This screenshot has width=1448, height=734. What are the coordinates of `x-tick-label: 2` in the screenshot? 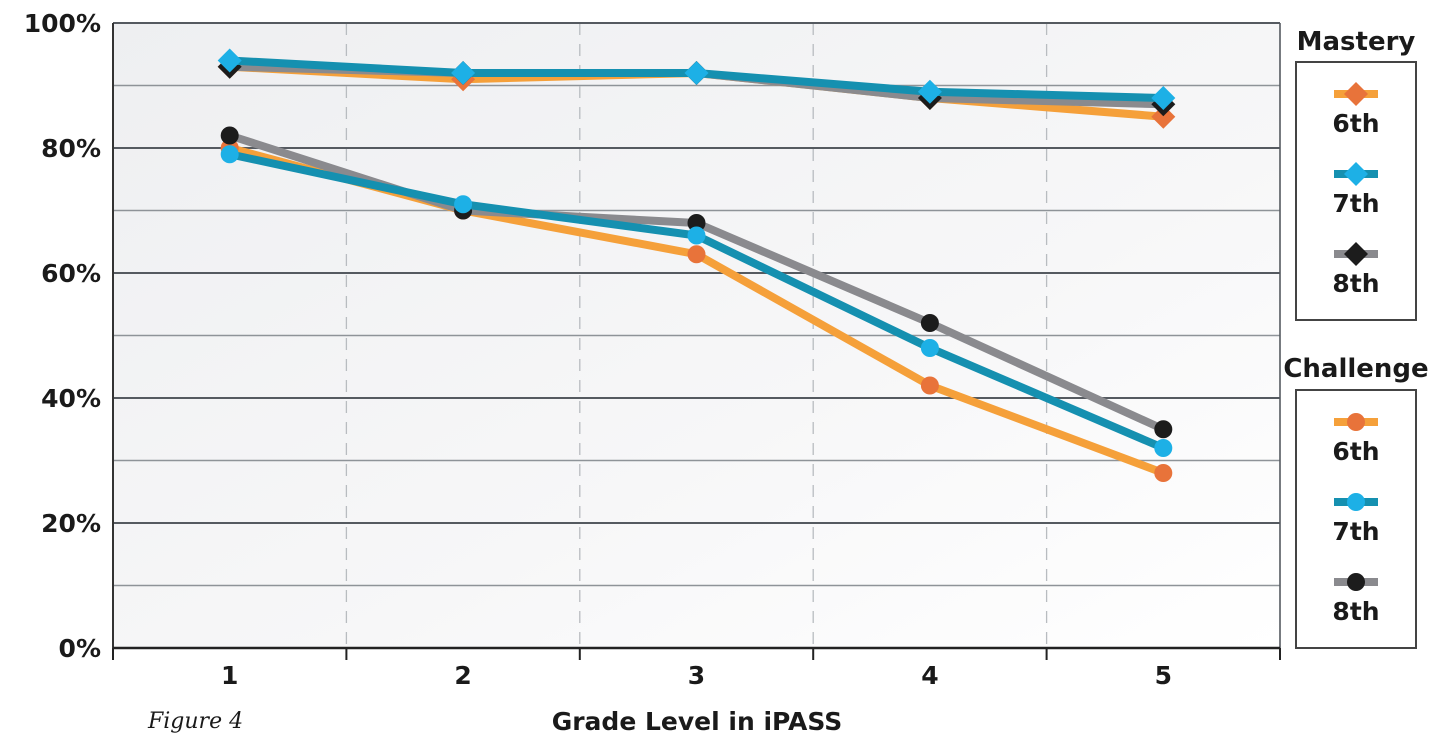 It's located at (462, 675).